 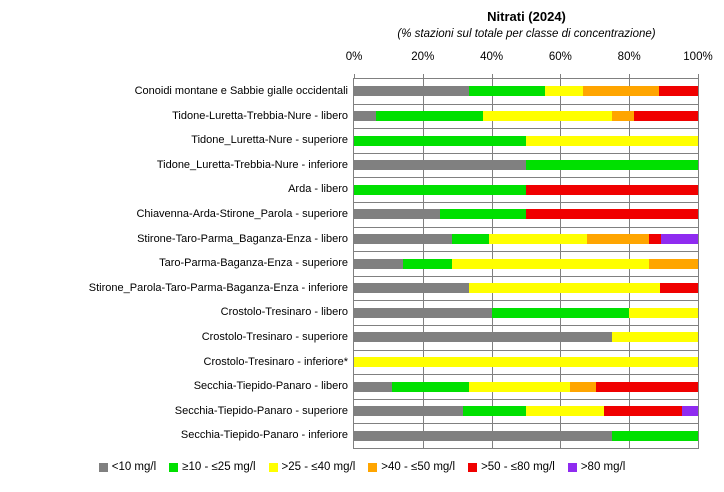 I want to click on x-tick-label: 80%, so click(x=629, y=57).